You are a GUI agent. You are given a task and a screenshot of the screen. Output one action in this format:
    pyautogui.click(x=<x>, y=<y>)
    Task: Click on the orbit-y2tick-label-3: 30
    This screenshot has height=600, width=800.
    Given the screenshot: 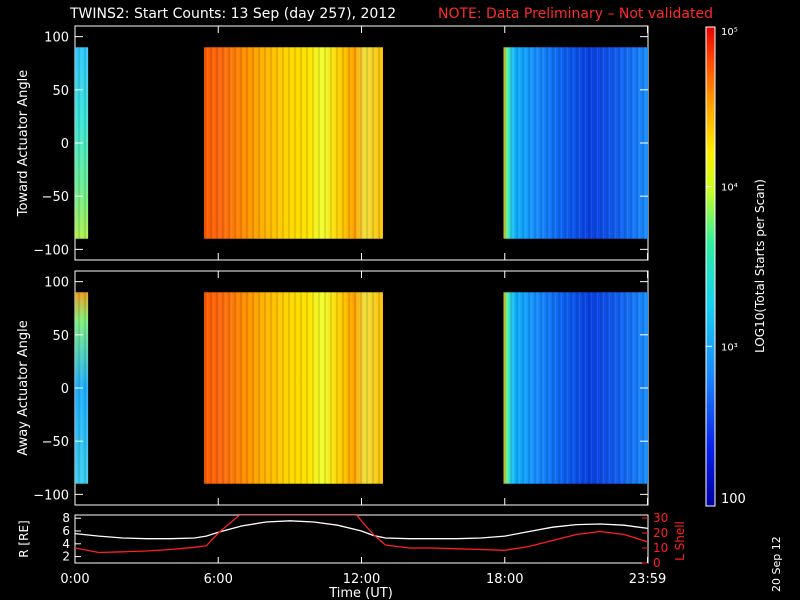 What is the action you would take?
    pyautogui.click(x=660, y=518)
    